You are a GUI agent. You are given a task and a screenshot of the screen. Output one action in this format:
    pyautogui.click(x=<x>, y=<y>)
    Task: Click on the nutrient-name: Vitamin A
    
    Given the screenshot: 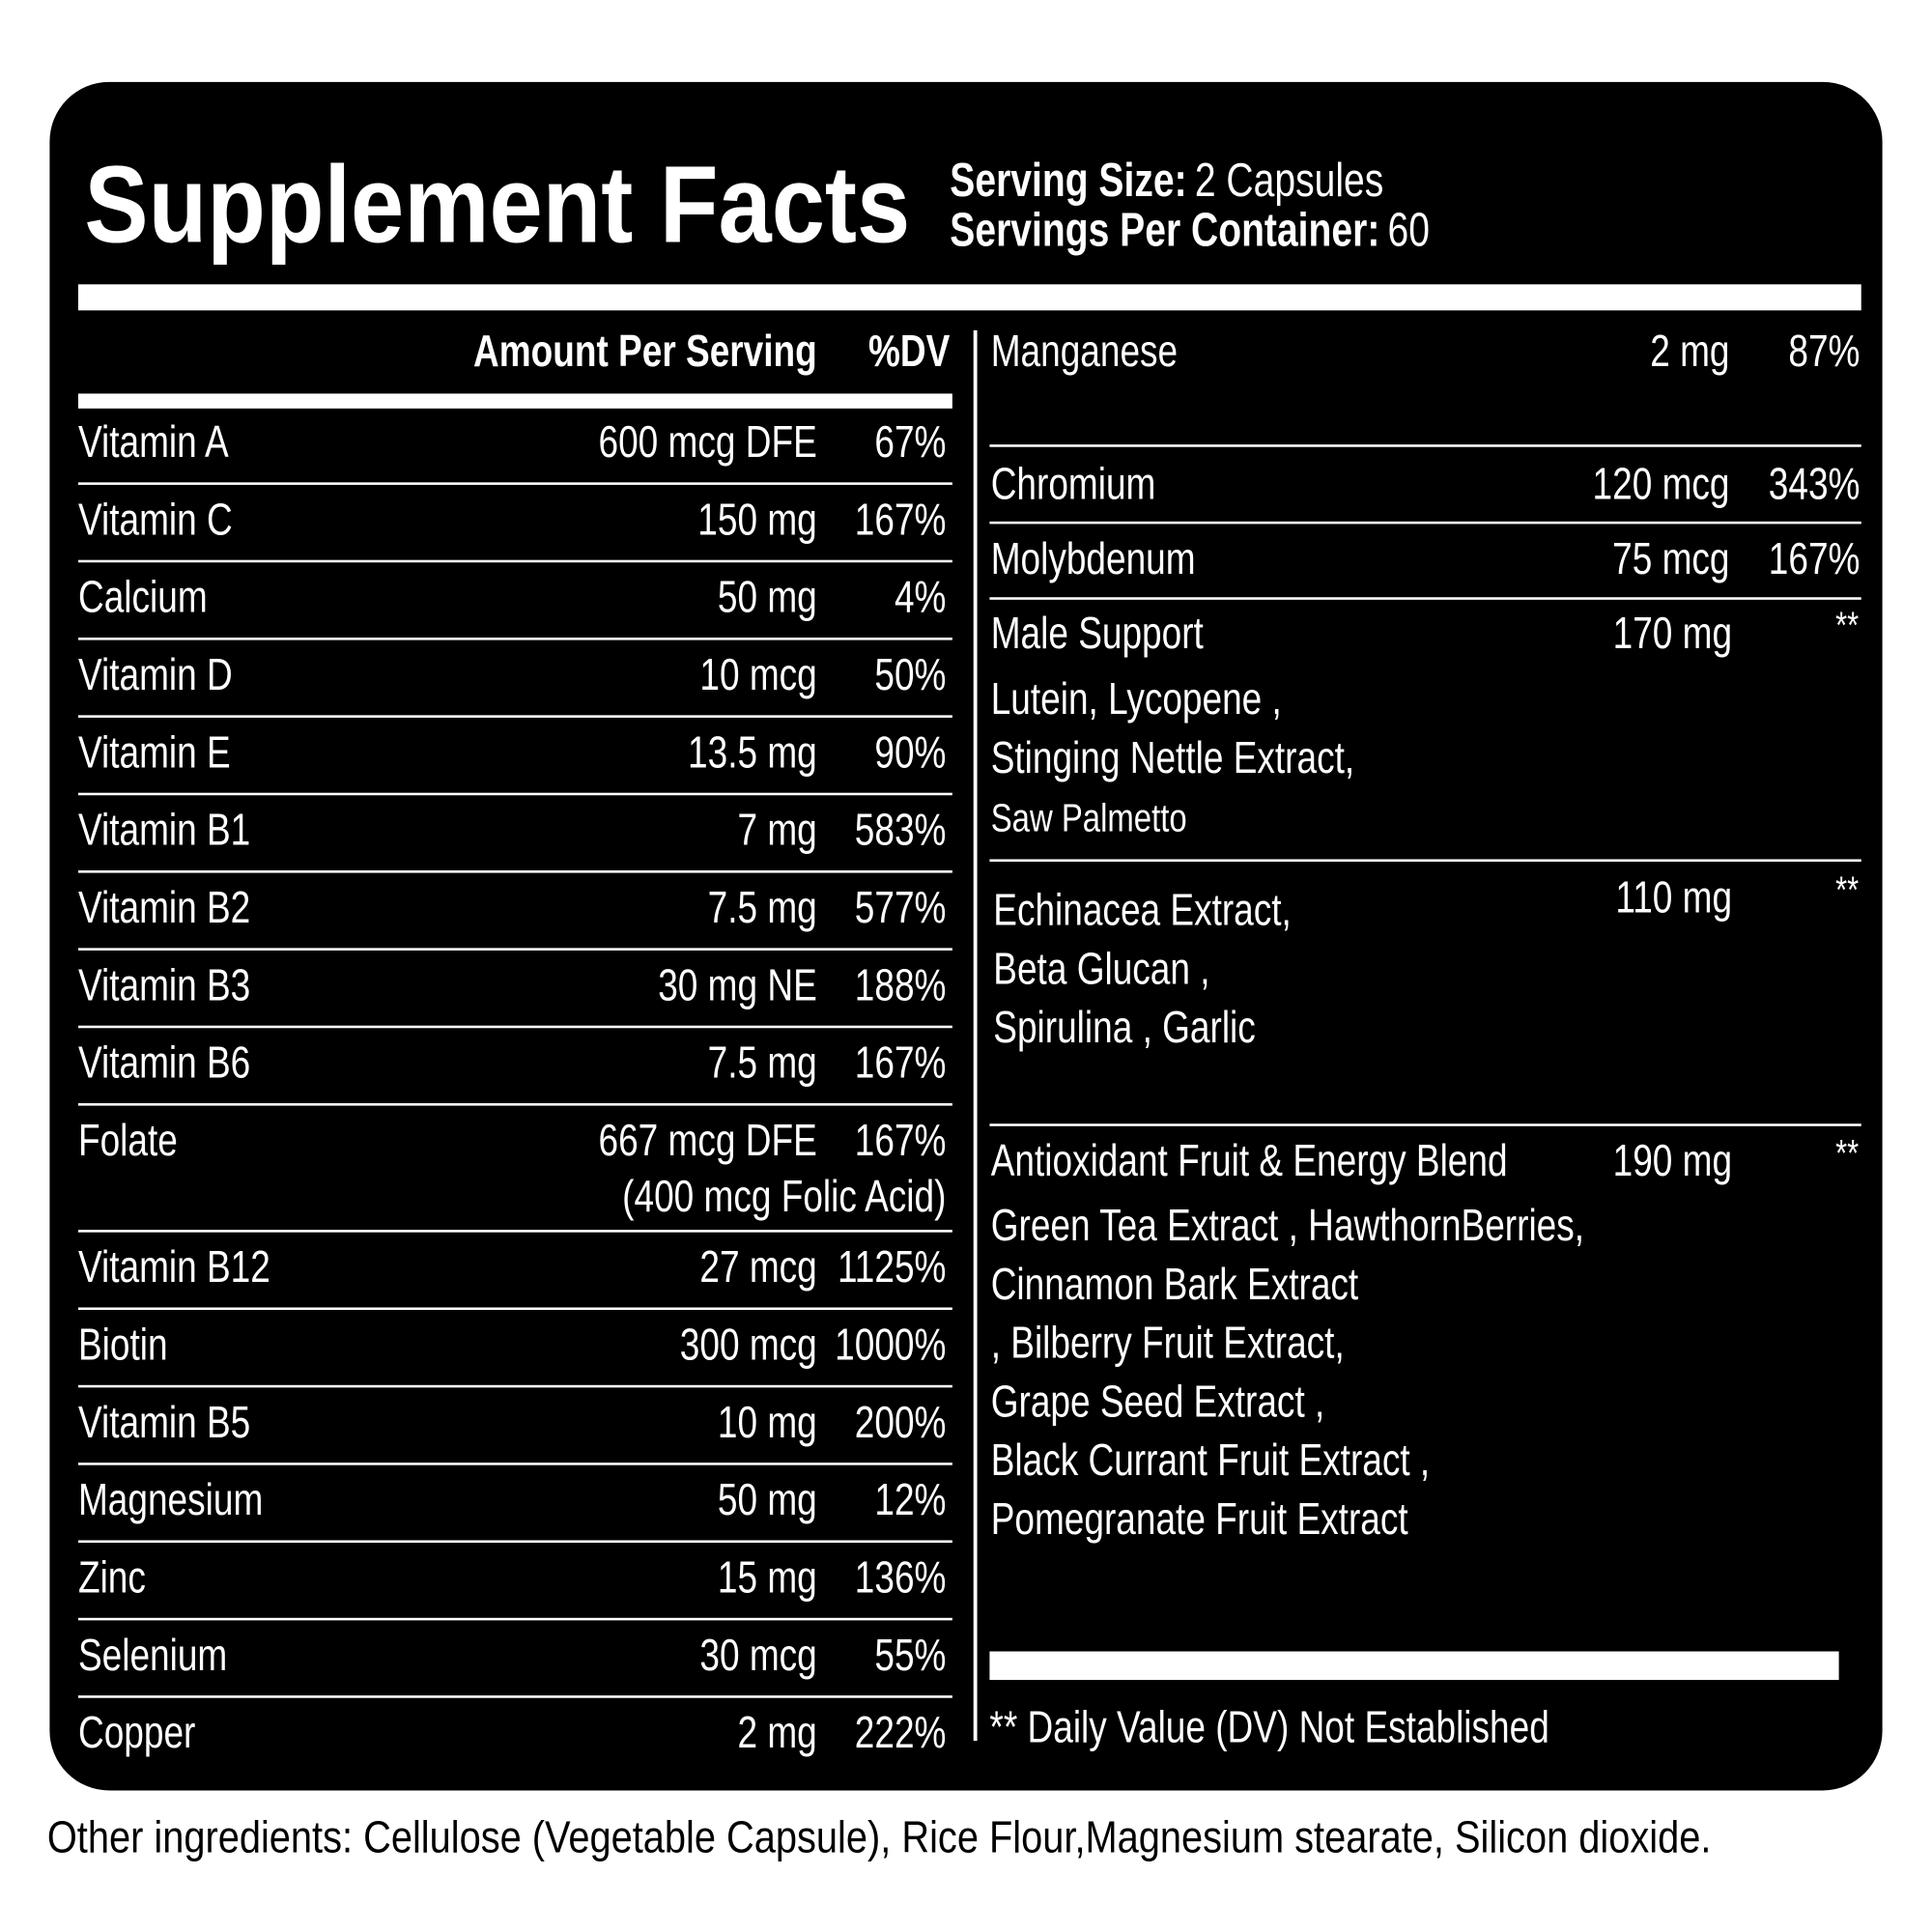 What is the action you would take?
    pyautogui.click(x=153, y=441)
    